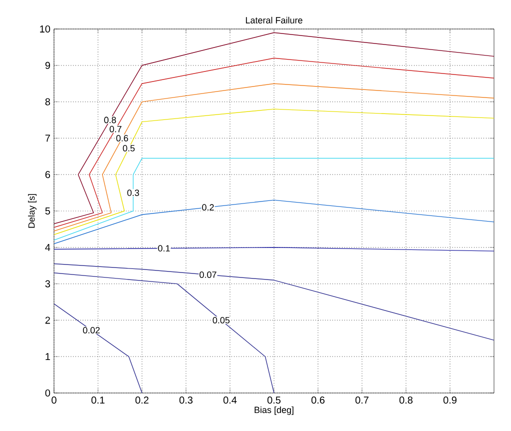  I want to click on x-tick-label: 0.9, so click(449, 400).